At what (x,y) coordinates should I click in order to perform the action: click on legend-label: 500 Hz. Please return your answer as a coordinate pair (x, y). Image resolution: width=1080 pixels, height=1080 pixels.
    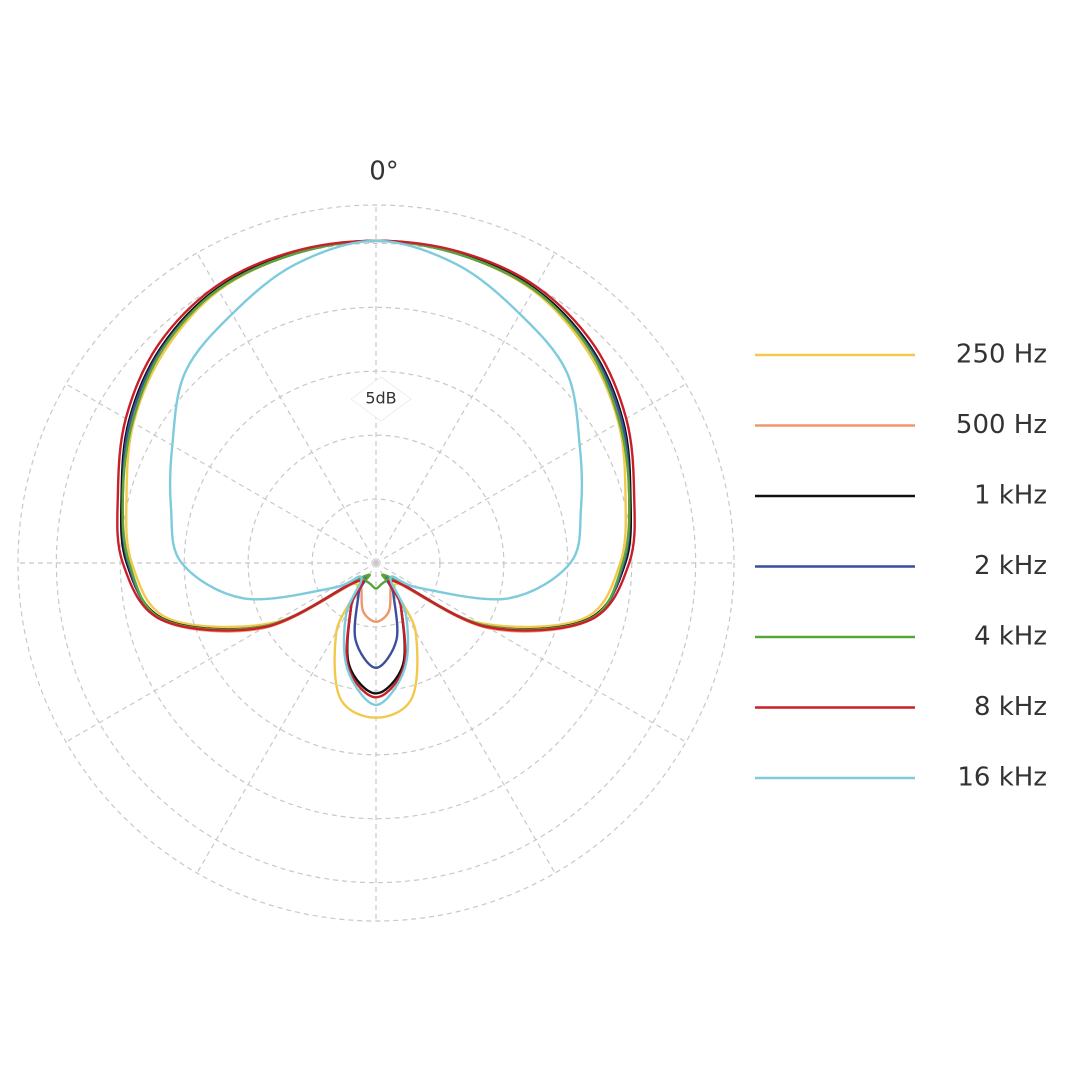
    Looking at the image, I should click on (1001, 425).